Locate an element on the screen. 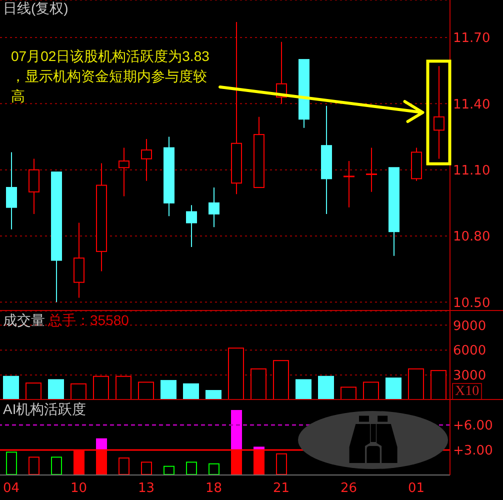 This screenshot has width=503, height=500. annotation: 07月02日该股机构活跃度为3.83，显示机构资金短期内参与度较高 is located at coordinates (110, 76).